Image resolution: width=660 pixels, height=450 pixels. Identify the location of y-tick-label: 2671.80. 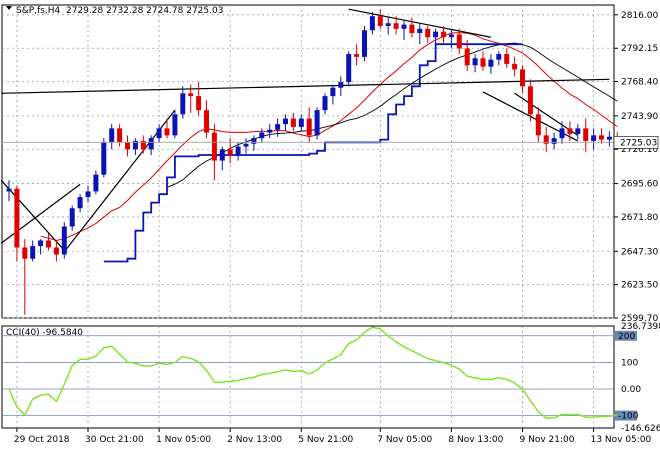
(639, 218).